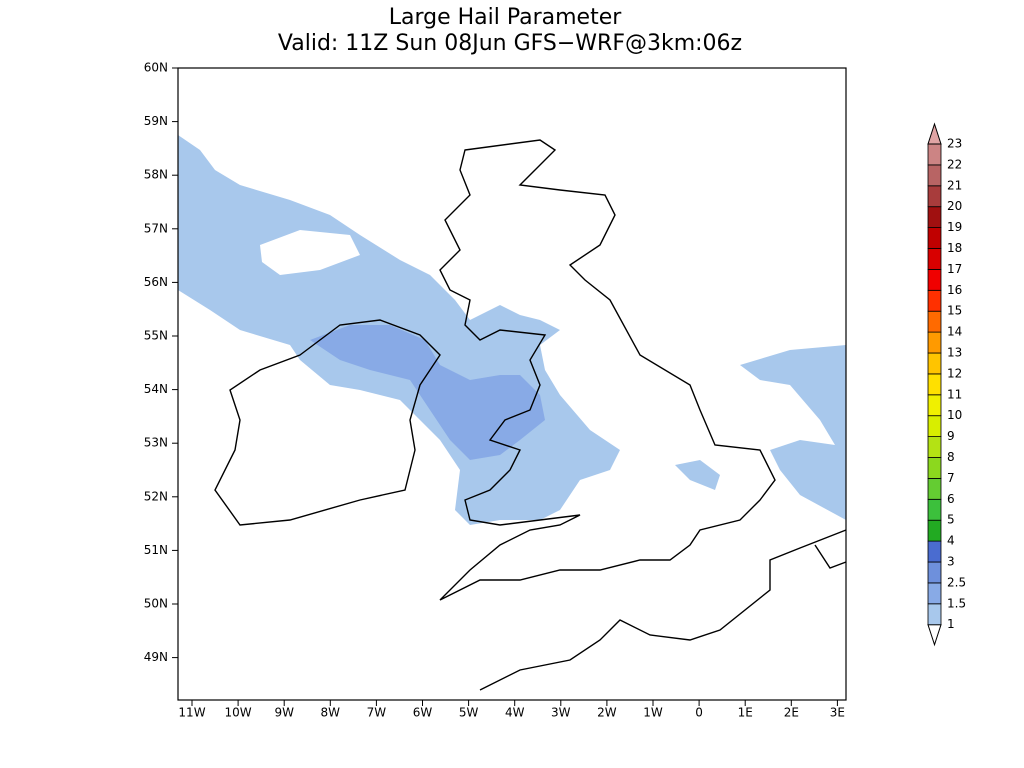 This screenshot has height=768, width=1024. What do you see at coordinates (156, 68) in the screenshot?
I see `lat-label: 60N` at bounding box center [156, 68].